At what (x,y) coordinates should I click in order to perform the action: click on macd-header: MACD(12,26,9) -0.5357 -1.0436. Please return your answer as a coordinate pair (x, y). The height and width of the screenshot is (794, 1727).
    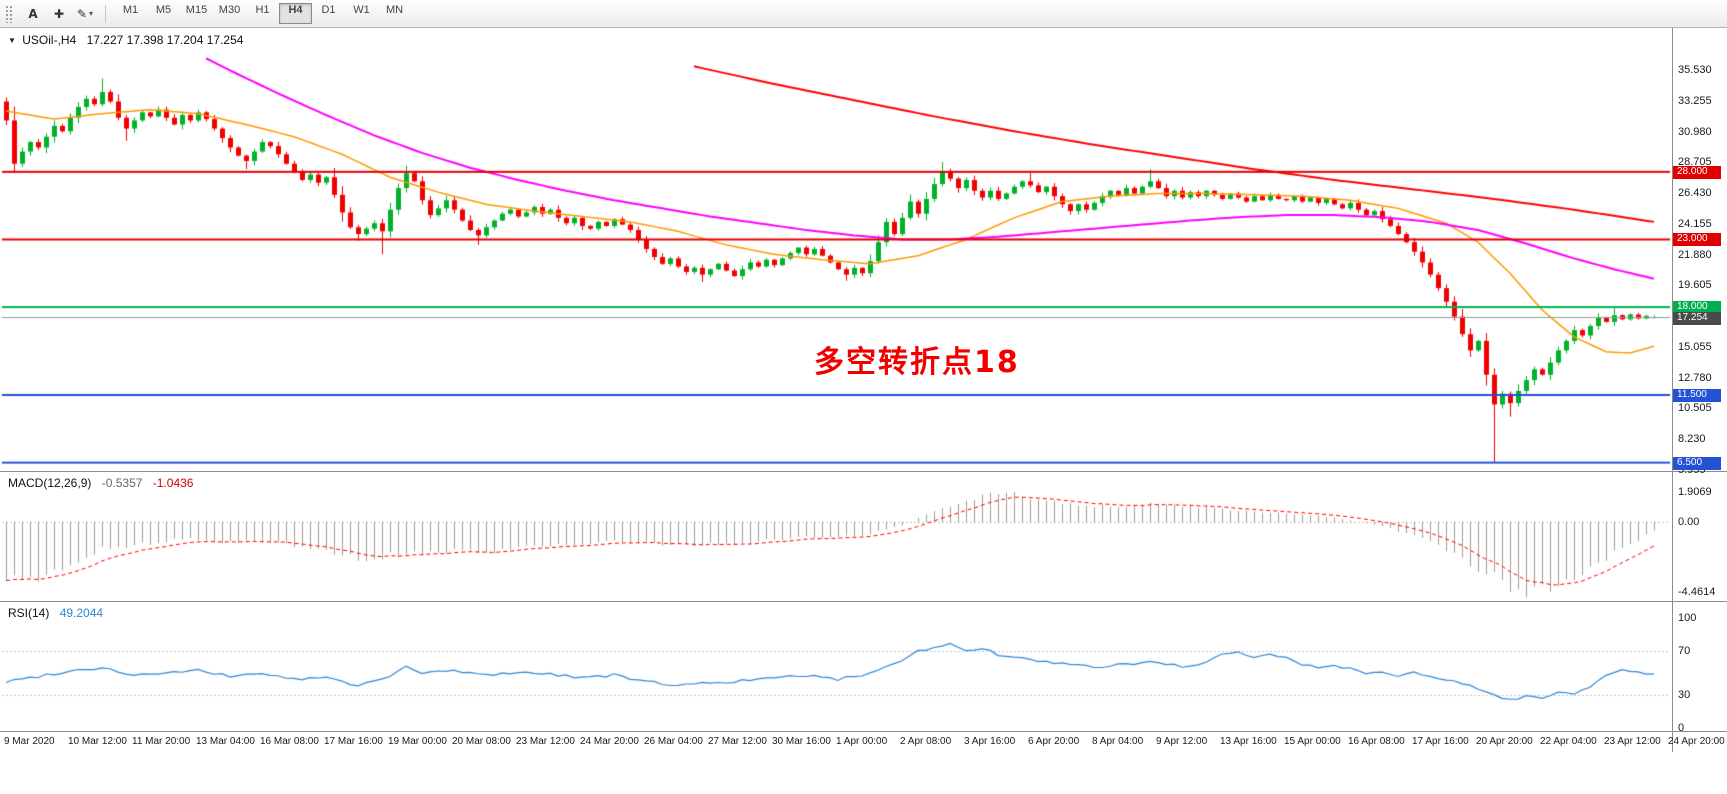
    Looking at the image, I should click on (100, 483).